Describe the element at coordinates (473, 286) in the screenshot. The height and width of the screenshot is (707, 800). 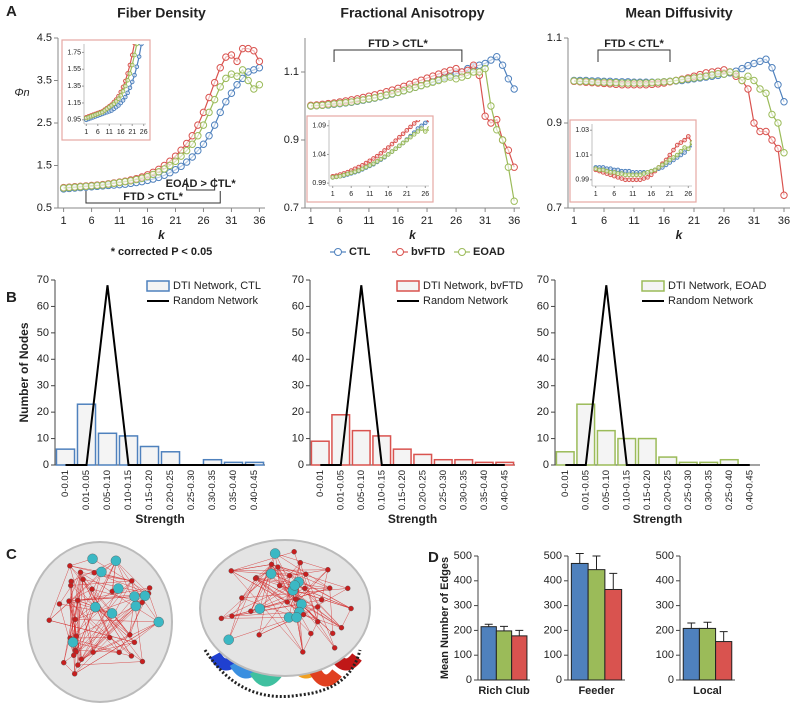
I see `legend-label: DTI Network, bvFTD` at that location.